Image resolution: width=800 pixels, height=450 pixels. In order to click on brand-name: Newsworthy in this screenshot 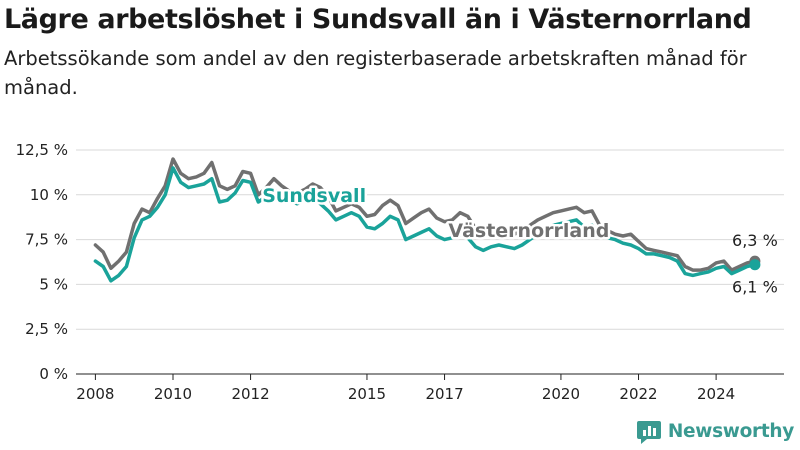, I will do `click(730, 431)`.